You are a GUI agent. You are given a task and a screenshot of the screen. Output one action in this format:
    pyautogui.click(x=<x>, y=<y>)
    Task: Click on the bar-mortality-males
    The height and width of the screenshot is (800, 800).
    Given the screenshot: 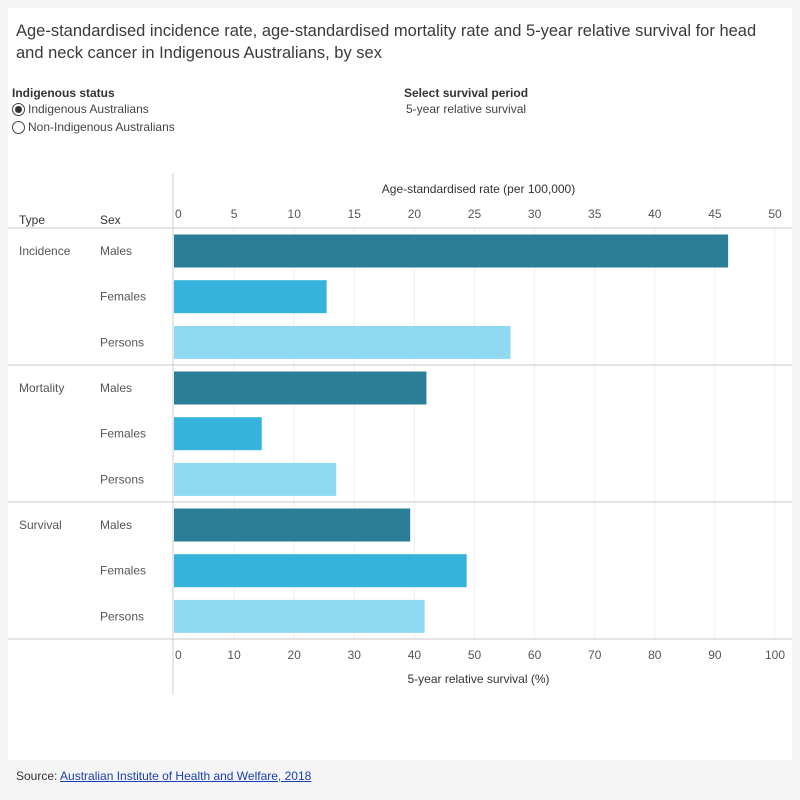 What is the action you would take?
    pyautogui.click(x=300, y=388)
    